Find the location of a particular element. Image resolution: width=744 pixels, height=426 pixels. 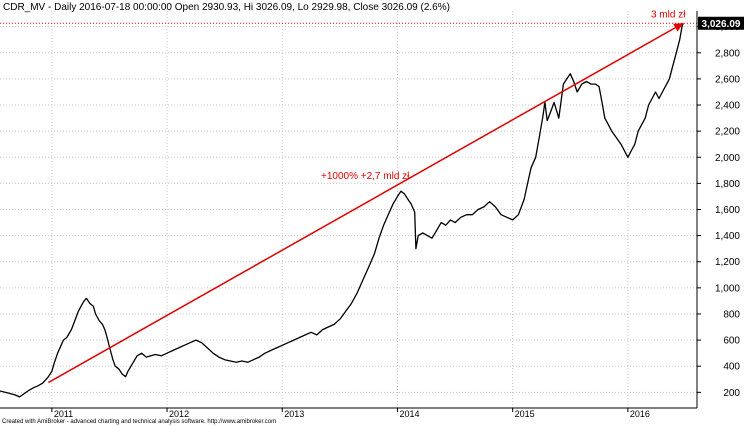

y-tick-label: 1,000 is located at coordinates (727, 288).